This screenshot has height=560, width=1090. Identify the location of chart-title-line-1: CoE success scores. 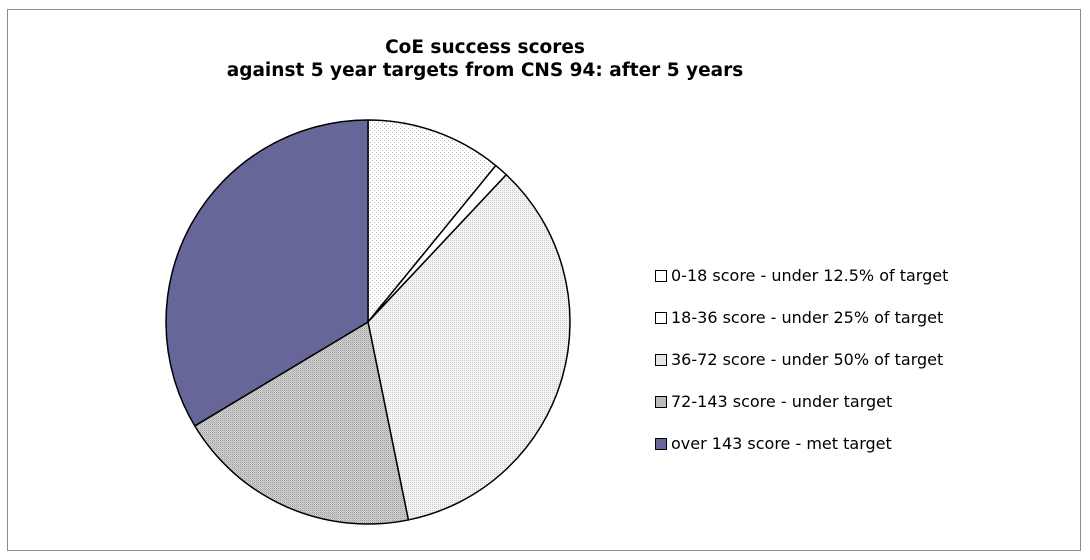
(485, 47).